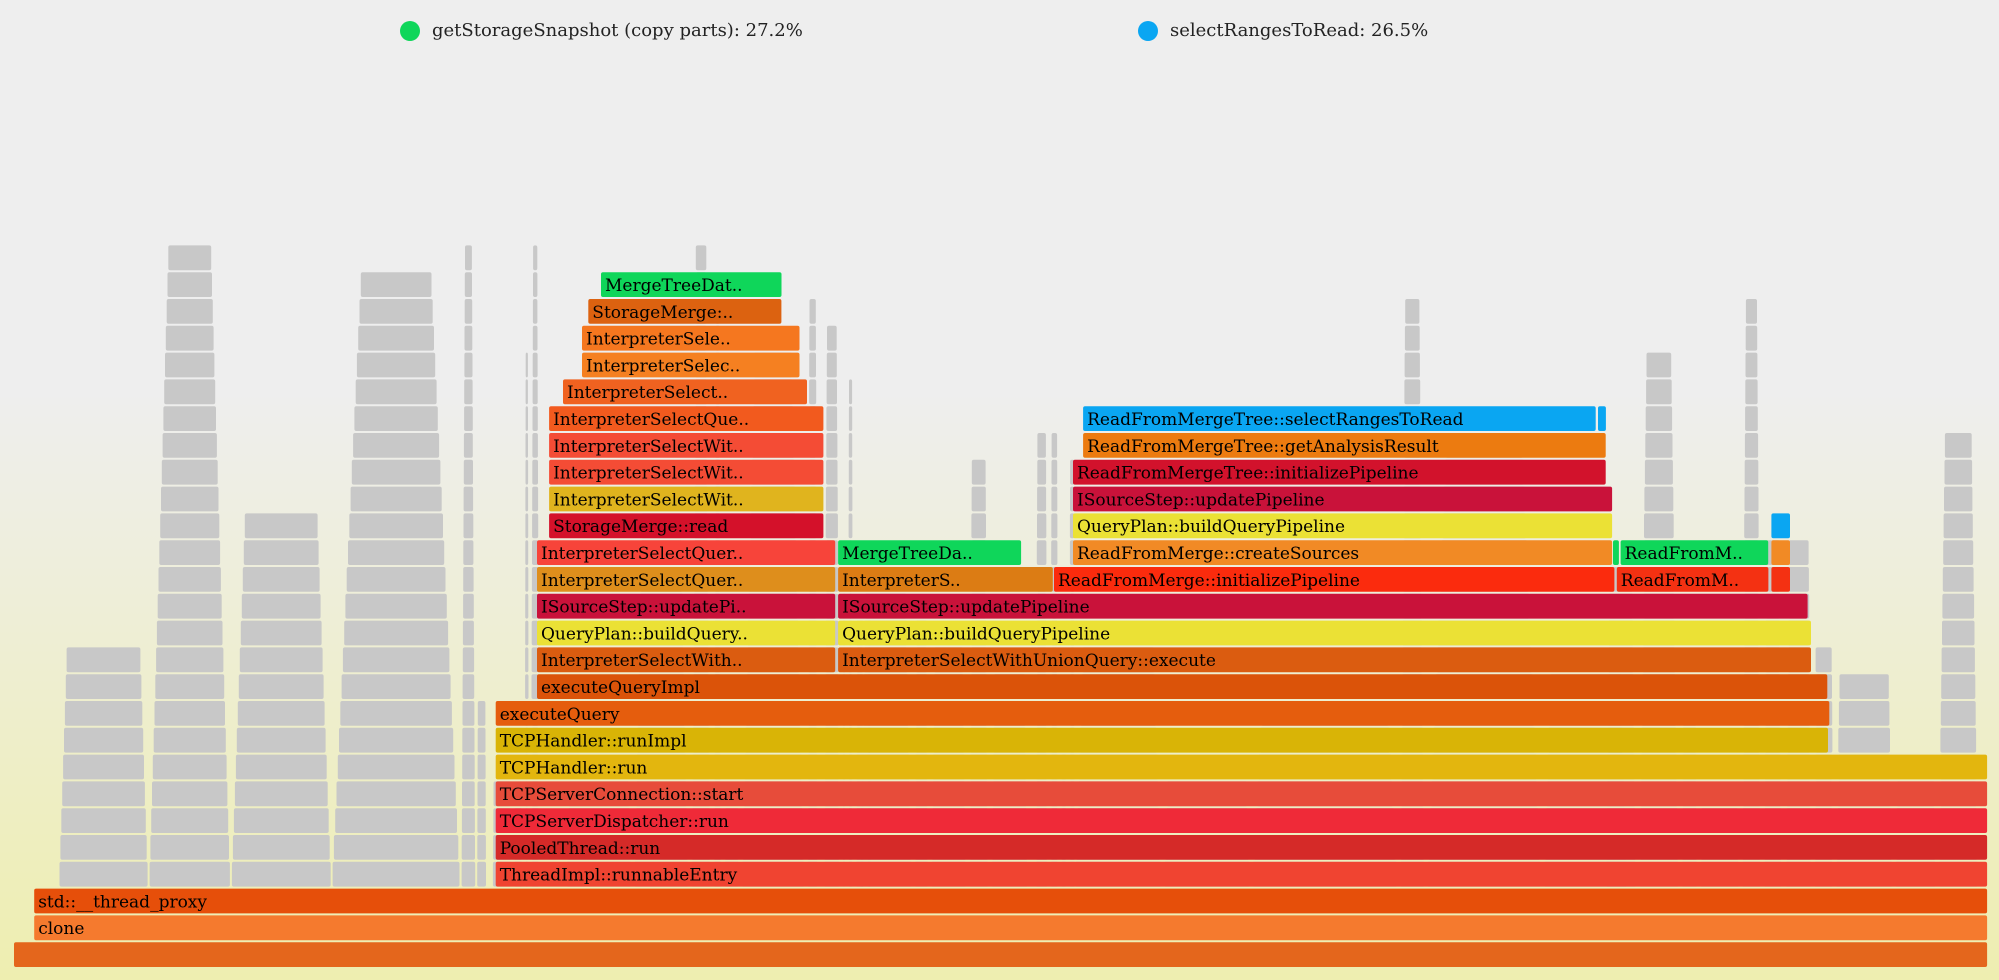 The height and width of the screenshot is (980, 1999). What do you see at coordinates (945, 579) in the screenshot?
I see `flame-frame: InterpreterS..` at bounding box center [945, 579].